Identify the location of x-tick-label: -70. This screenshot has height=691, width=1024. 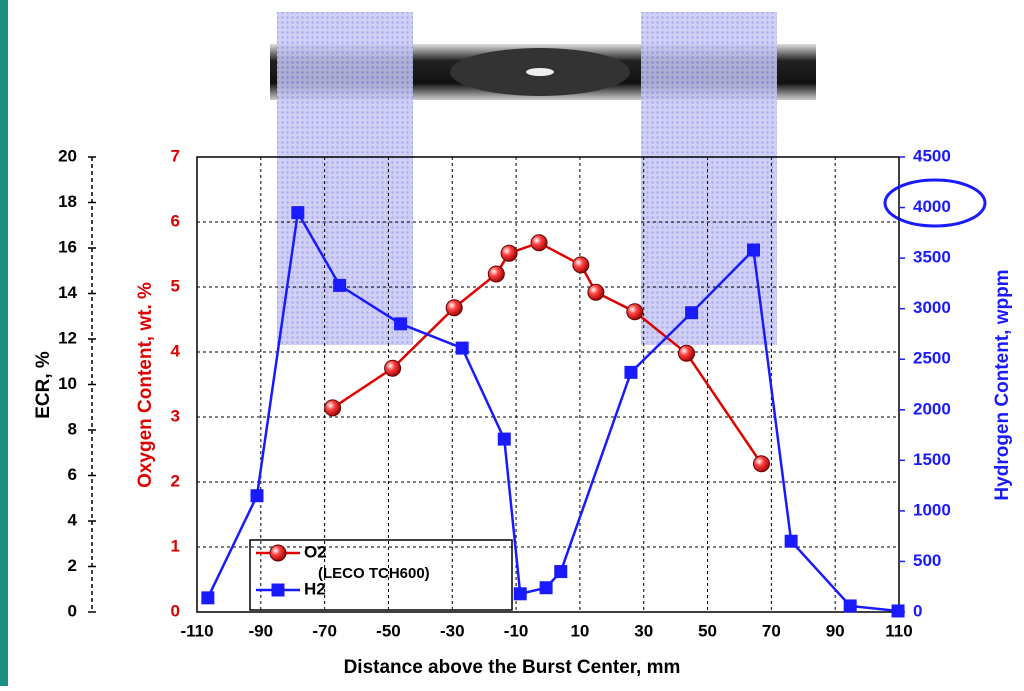
(324, 630).